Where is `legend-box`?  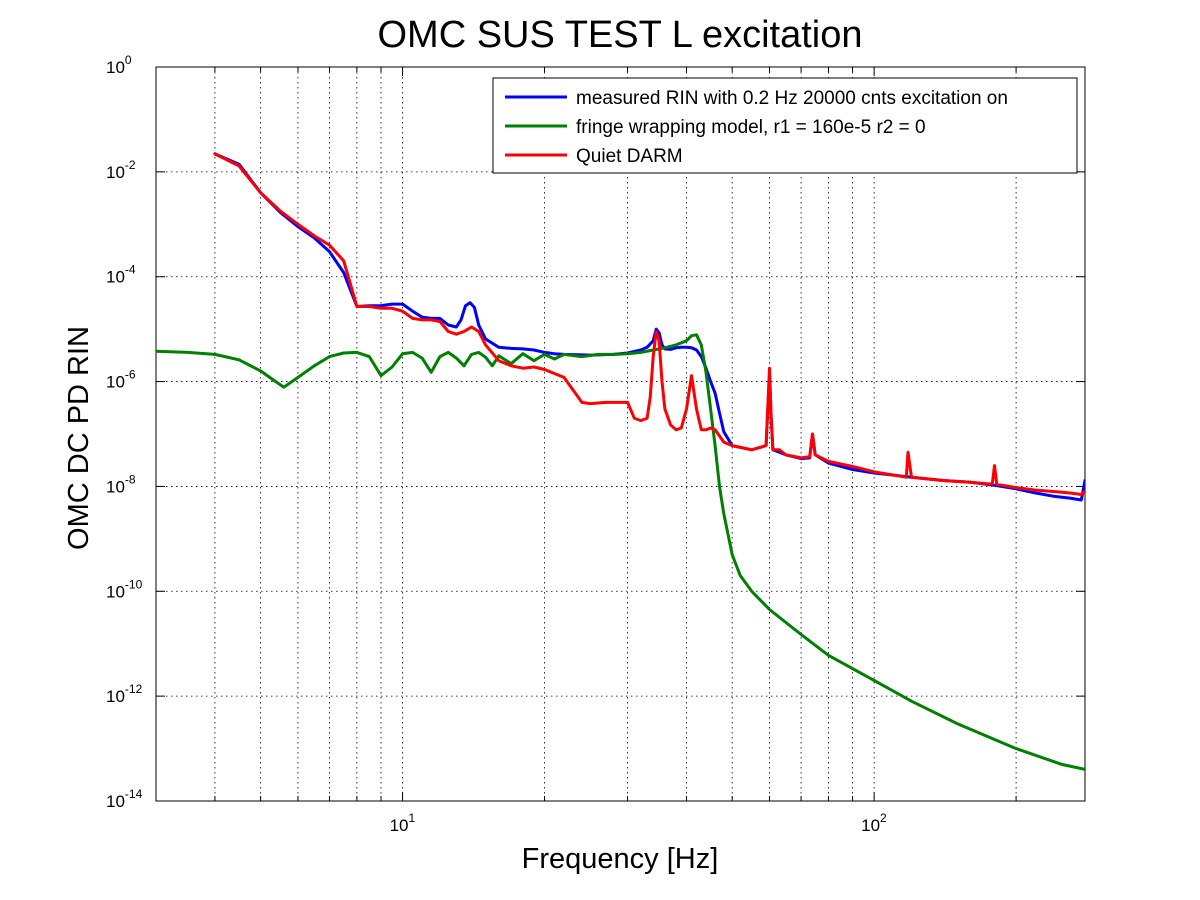
legend-box is located at coordinates (785, 125).